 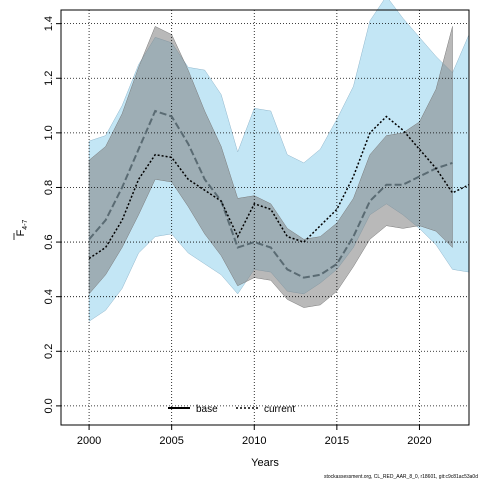 I want to click on y-tick-label-3: 0.6, so click(x=49, y=241).